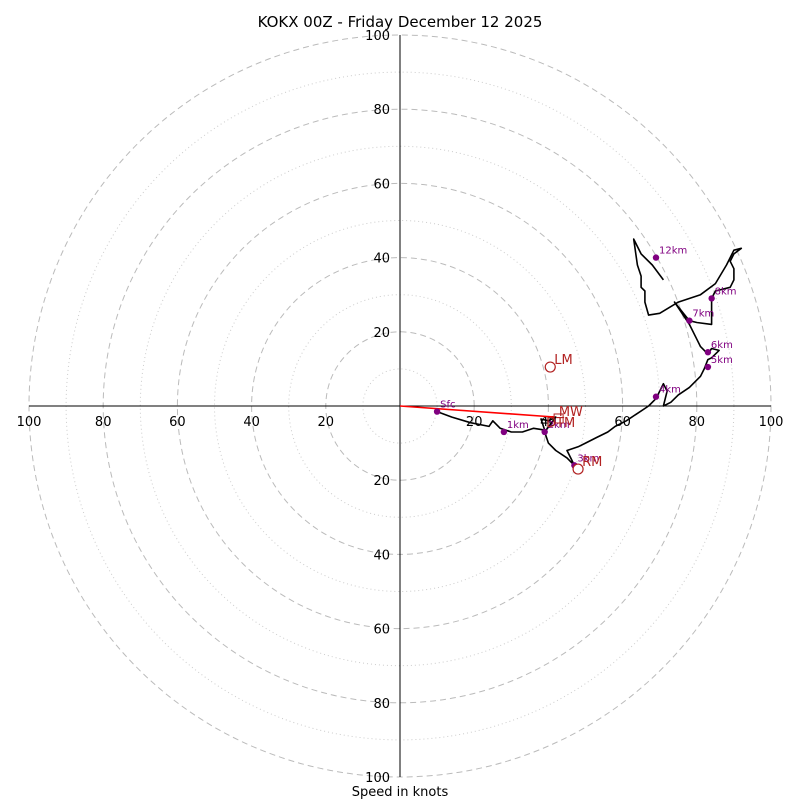 The width and height of the screenshot is (800, 800). I want to click on tick-label-right: 100, so click(771, 422).